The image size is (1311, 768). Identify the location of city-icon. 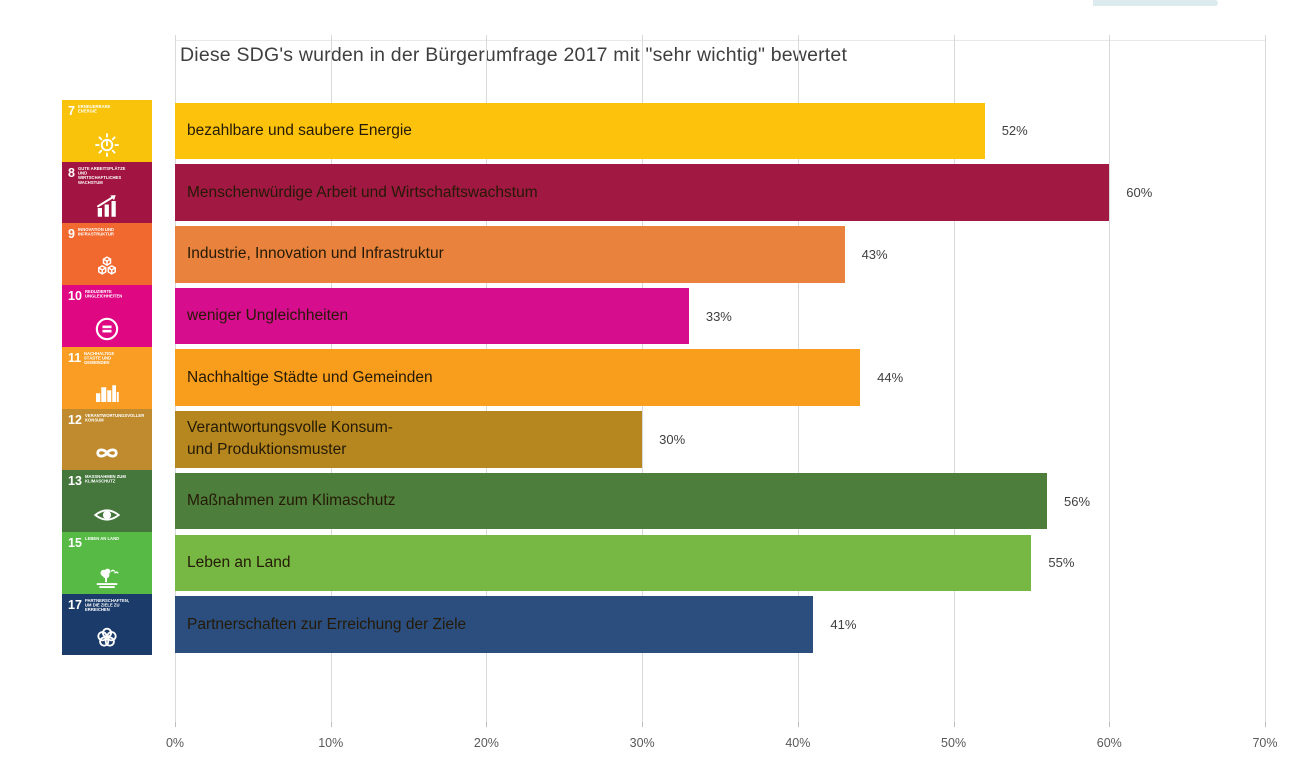
(107, 392).